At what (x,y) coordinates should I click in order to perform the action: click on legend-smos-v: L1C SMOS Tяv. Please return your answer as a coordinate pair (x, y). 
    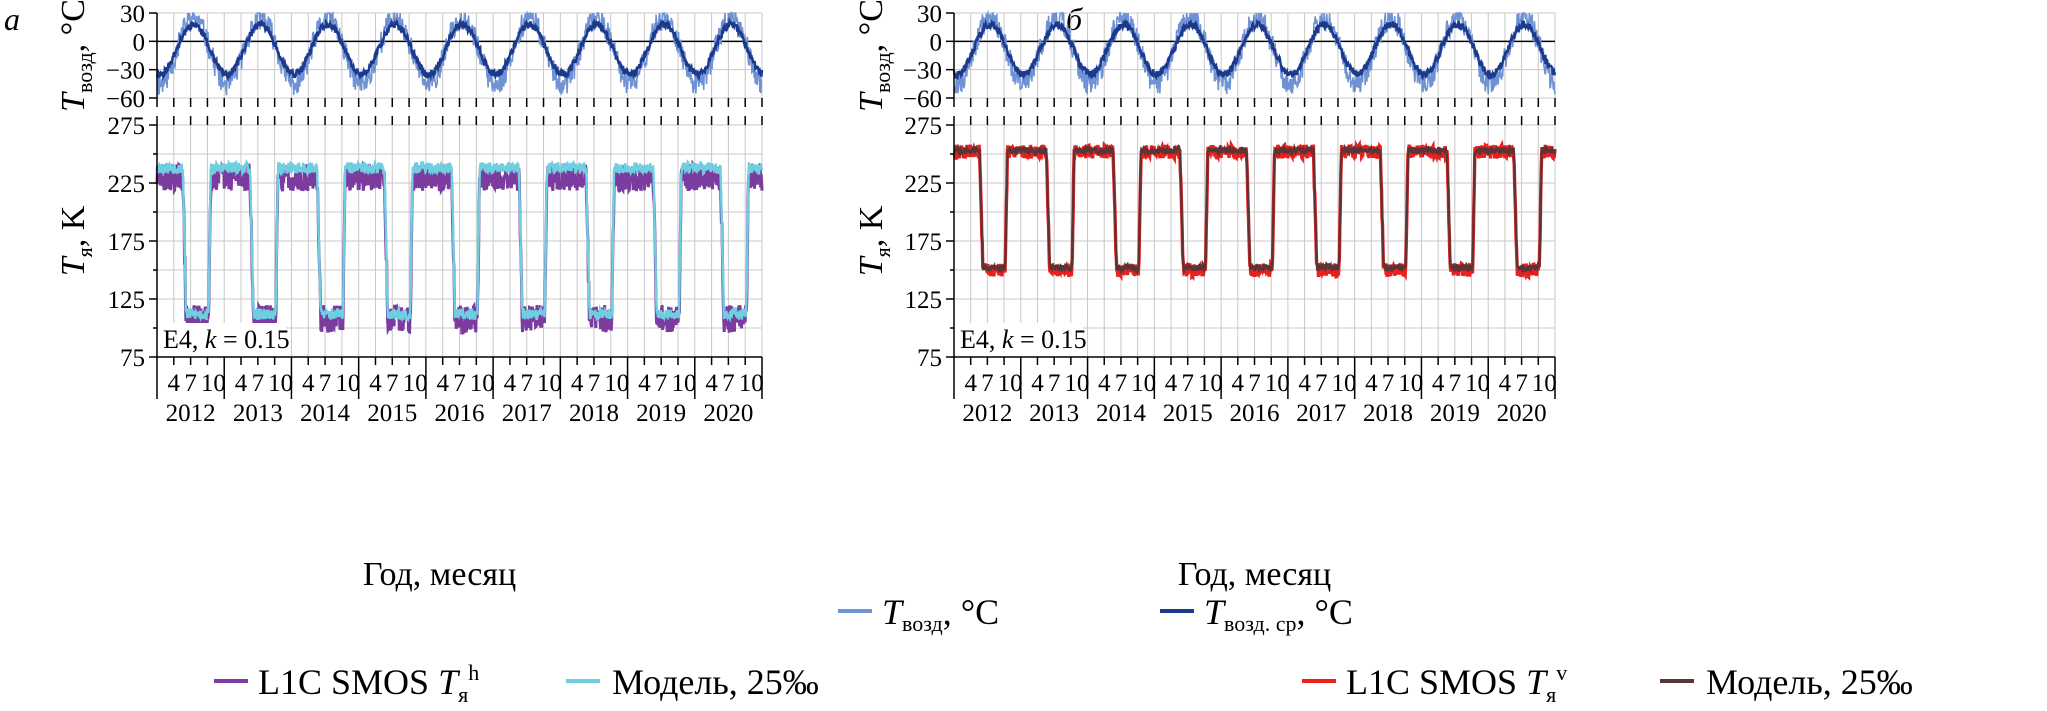
    Looking at the image, I should click on (1456, 683).